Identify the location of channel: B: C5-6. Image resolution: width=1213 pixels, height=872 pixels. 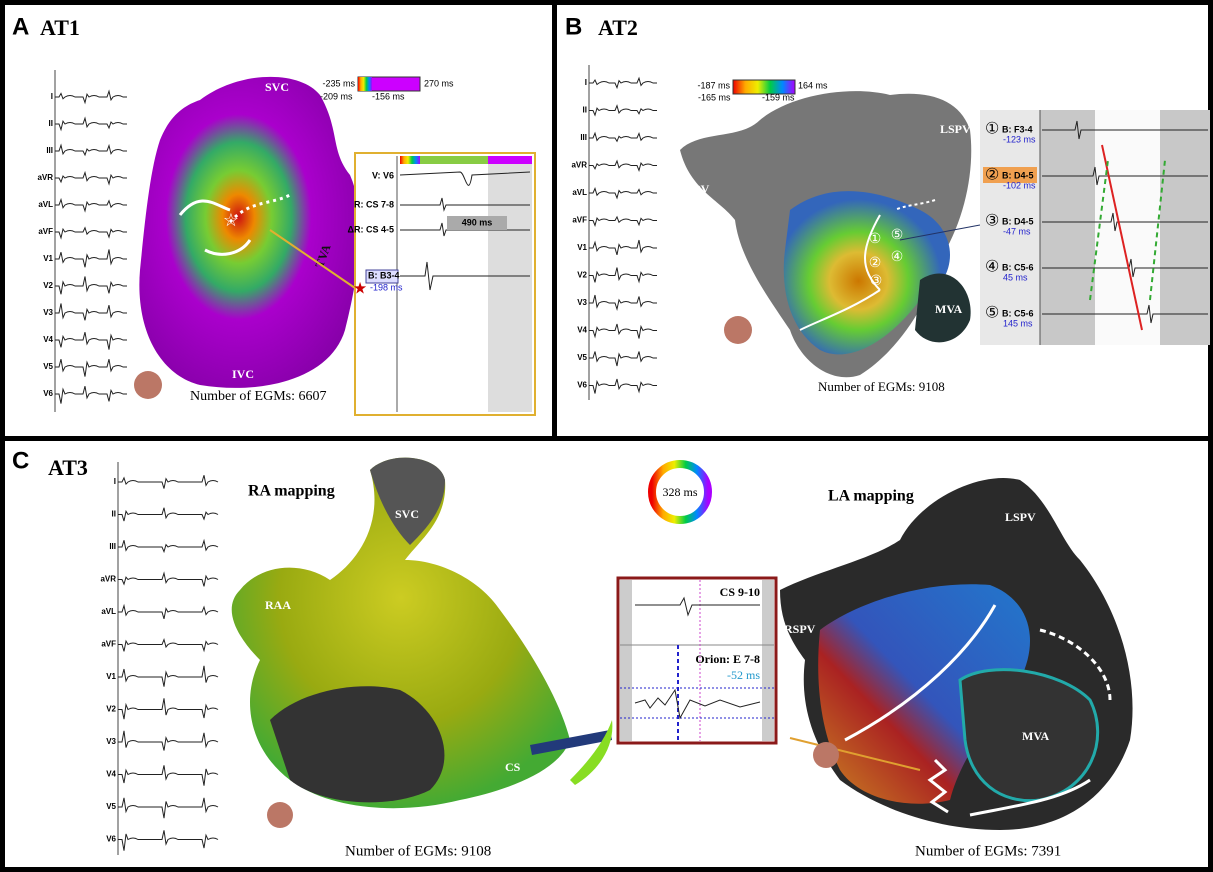
(1018, 267).